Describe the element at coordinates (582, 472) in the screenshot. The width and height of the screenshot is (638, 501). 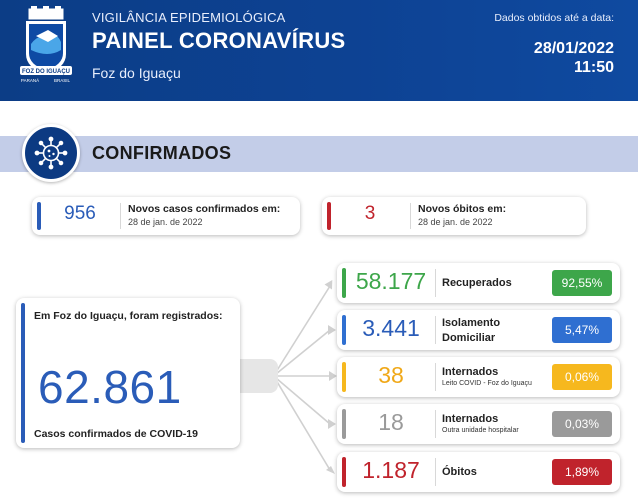
I see `breakdown-percent: 1,89%` at that location.